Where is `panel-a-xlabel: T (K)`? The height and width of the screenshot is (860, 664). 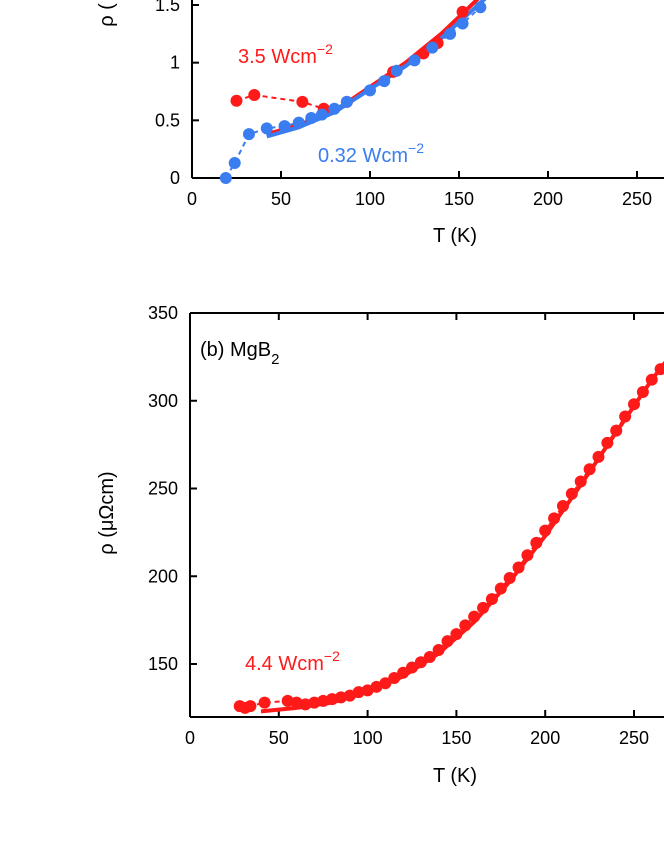
panel-a-xlabel: T (K) is located at coordinates (455, 236).